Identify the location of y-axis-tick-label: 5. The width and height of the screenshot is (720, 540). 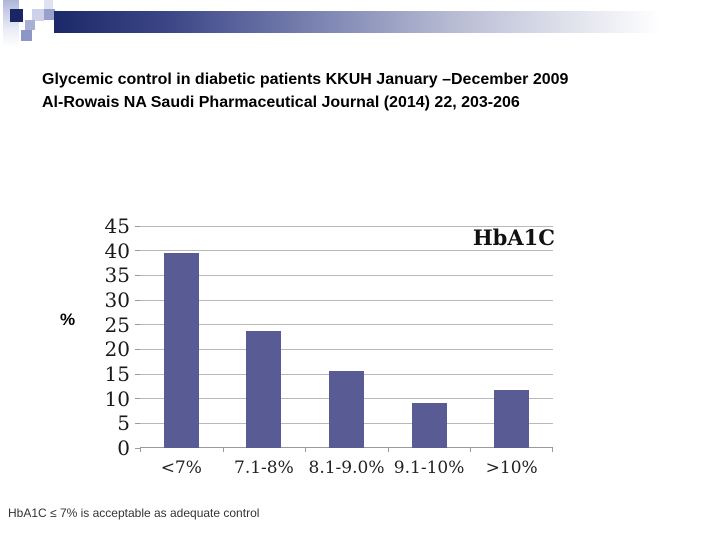
(123, 423).